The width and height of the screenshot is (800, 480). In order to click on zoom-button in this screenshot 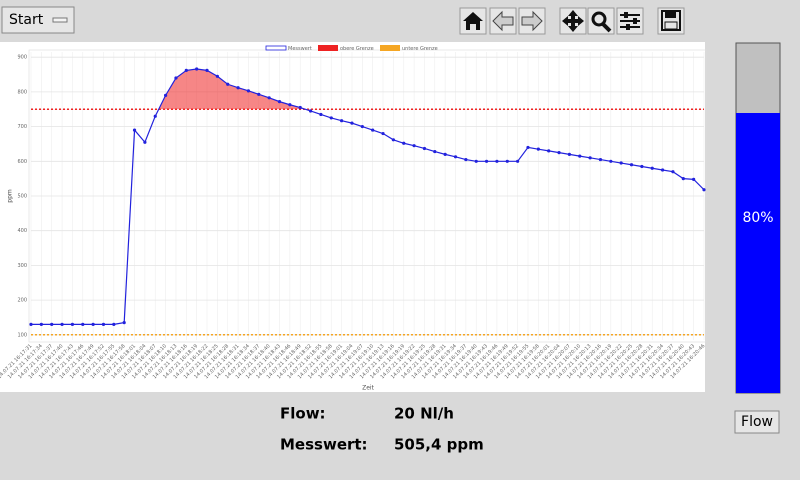, I will do `click(601, 21)`.